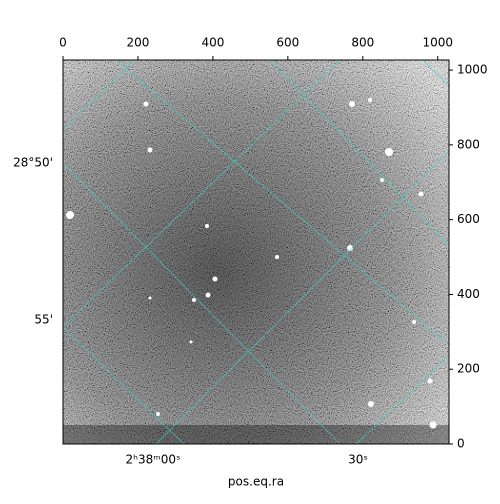 This screenshot has width=500, height=504. I want to click on x-tick-label: 0, so click(63, 43).